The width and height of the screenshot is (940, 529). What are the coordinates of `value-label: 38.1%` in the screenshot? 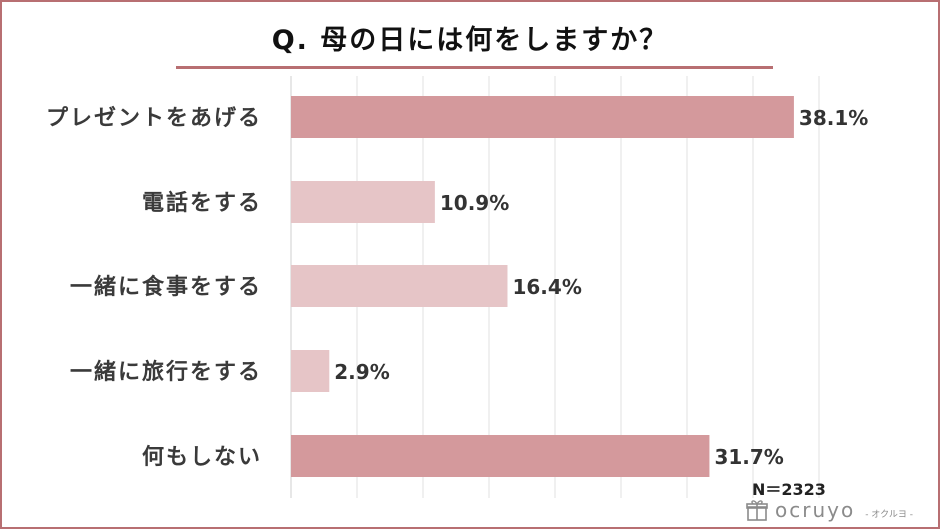 It's located at (833, 118).